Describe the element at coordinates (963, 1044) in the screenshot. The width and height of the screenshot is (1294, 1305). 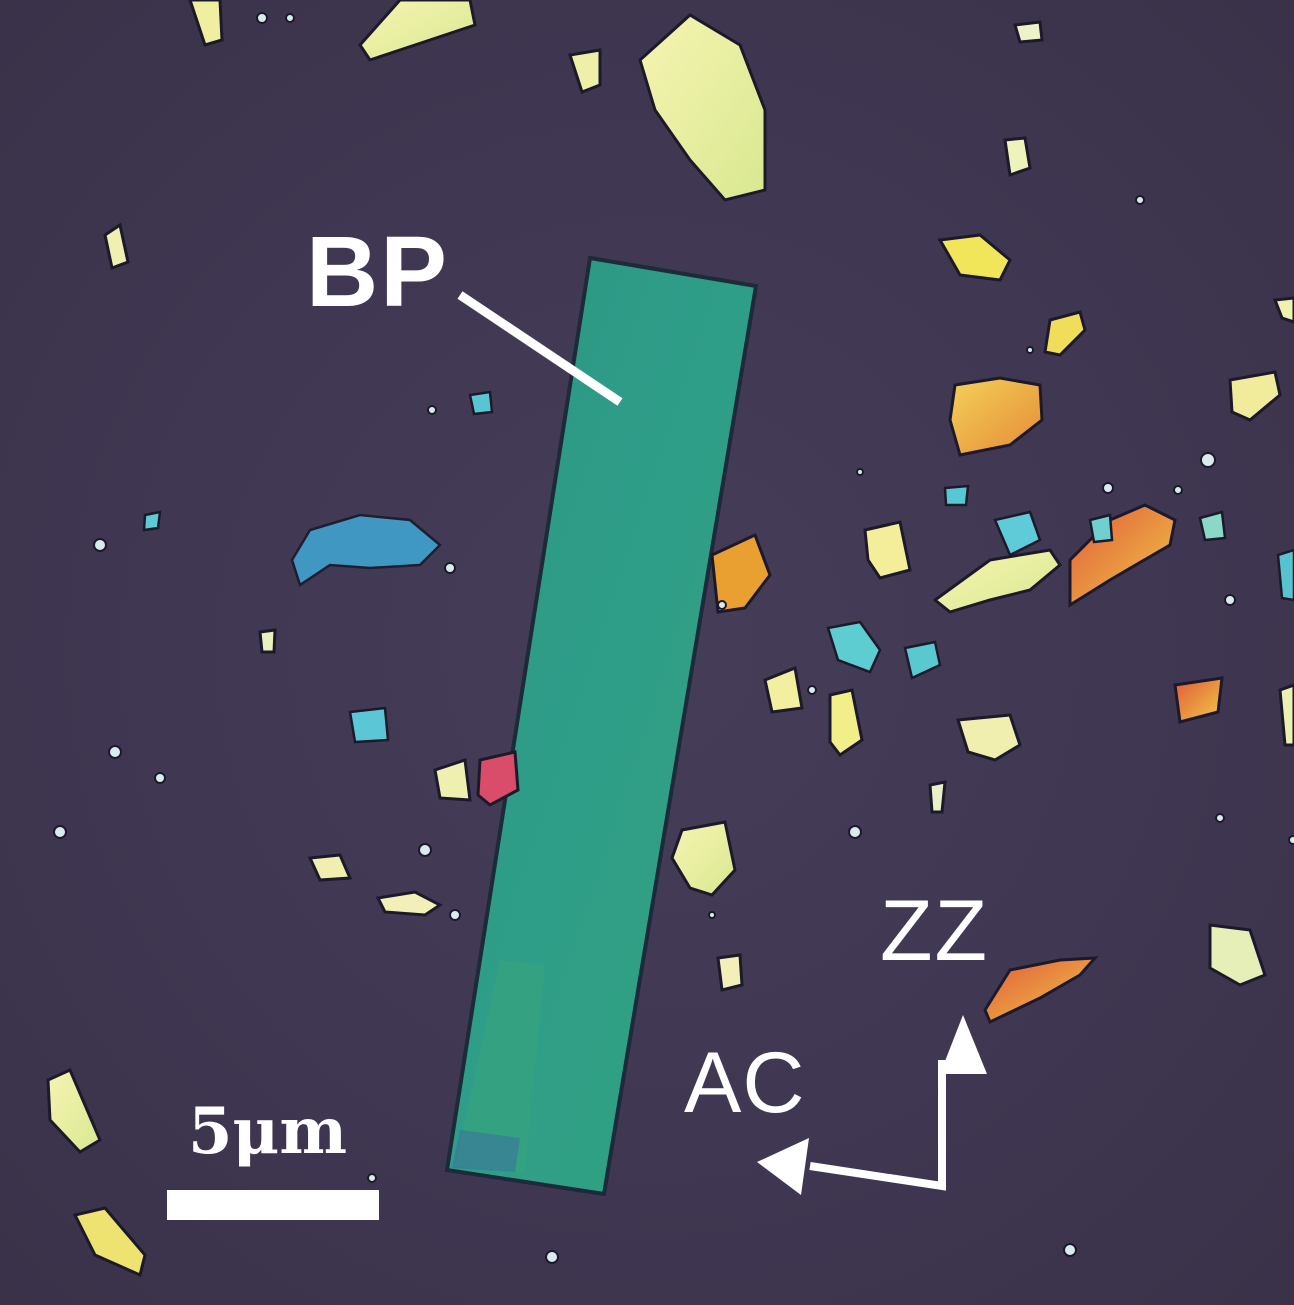
I see `zz-arrowhead-icon` at that location.